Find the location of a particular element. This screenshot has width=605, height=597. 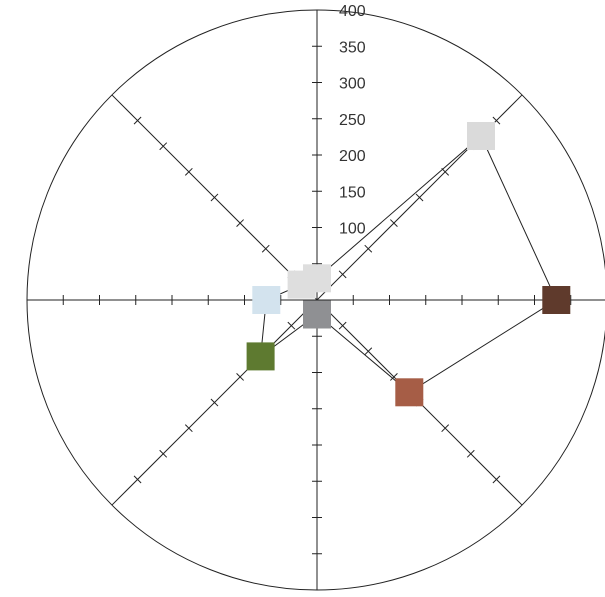

radar-tick-label: 350 is located at coordinates (352, 47).